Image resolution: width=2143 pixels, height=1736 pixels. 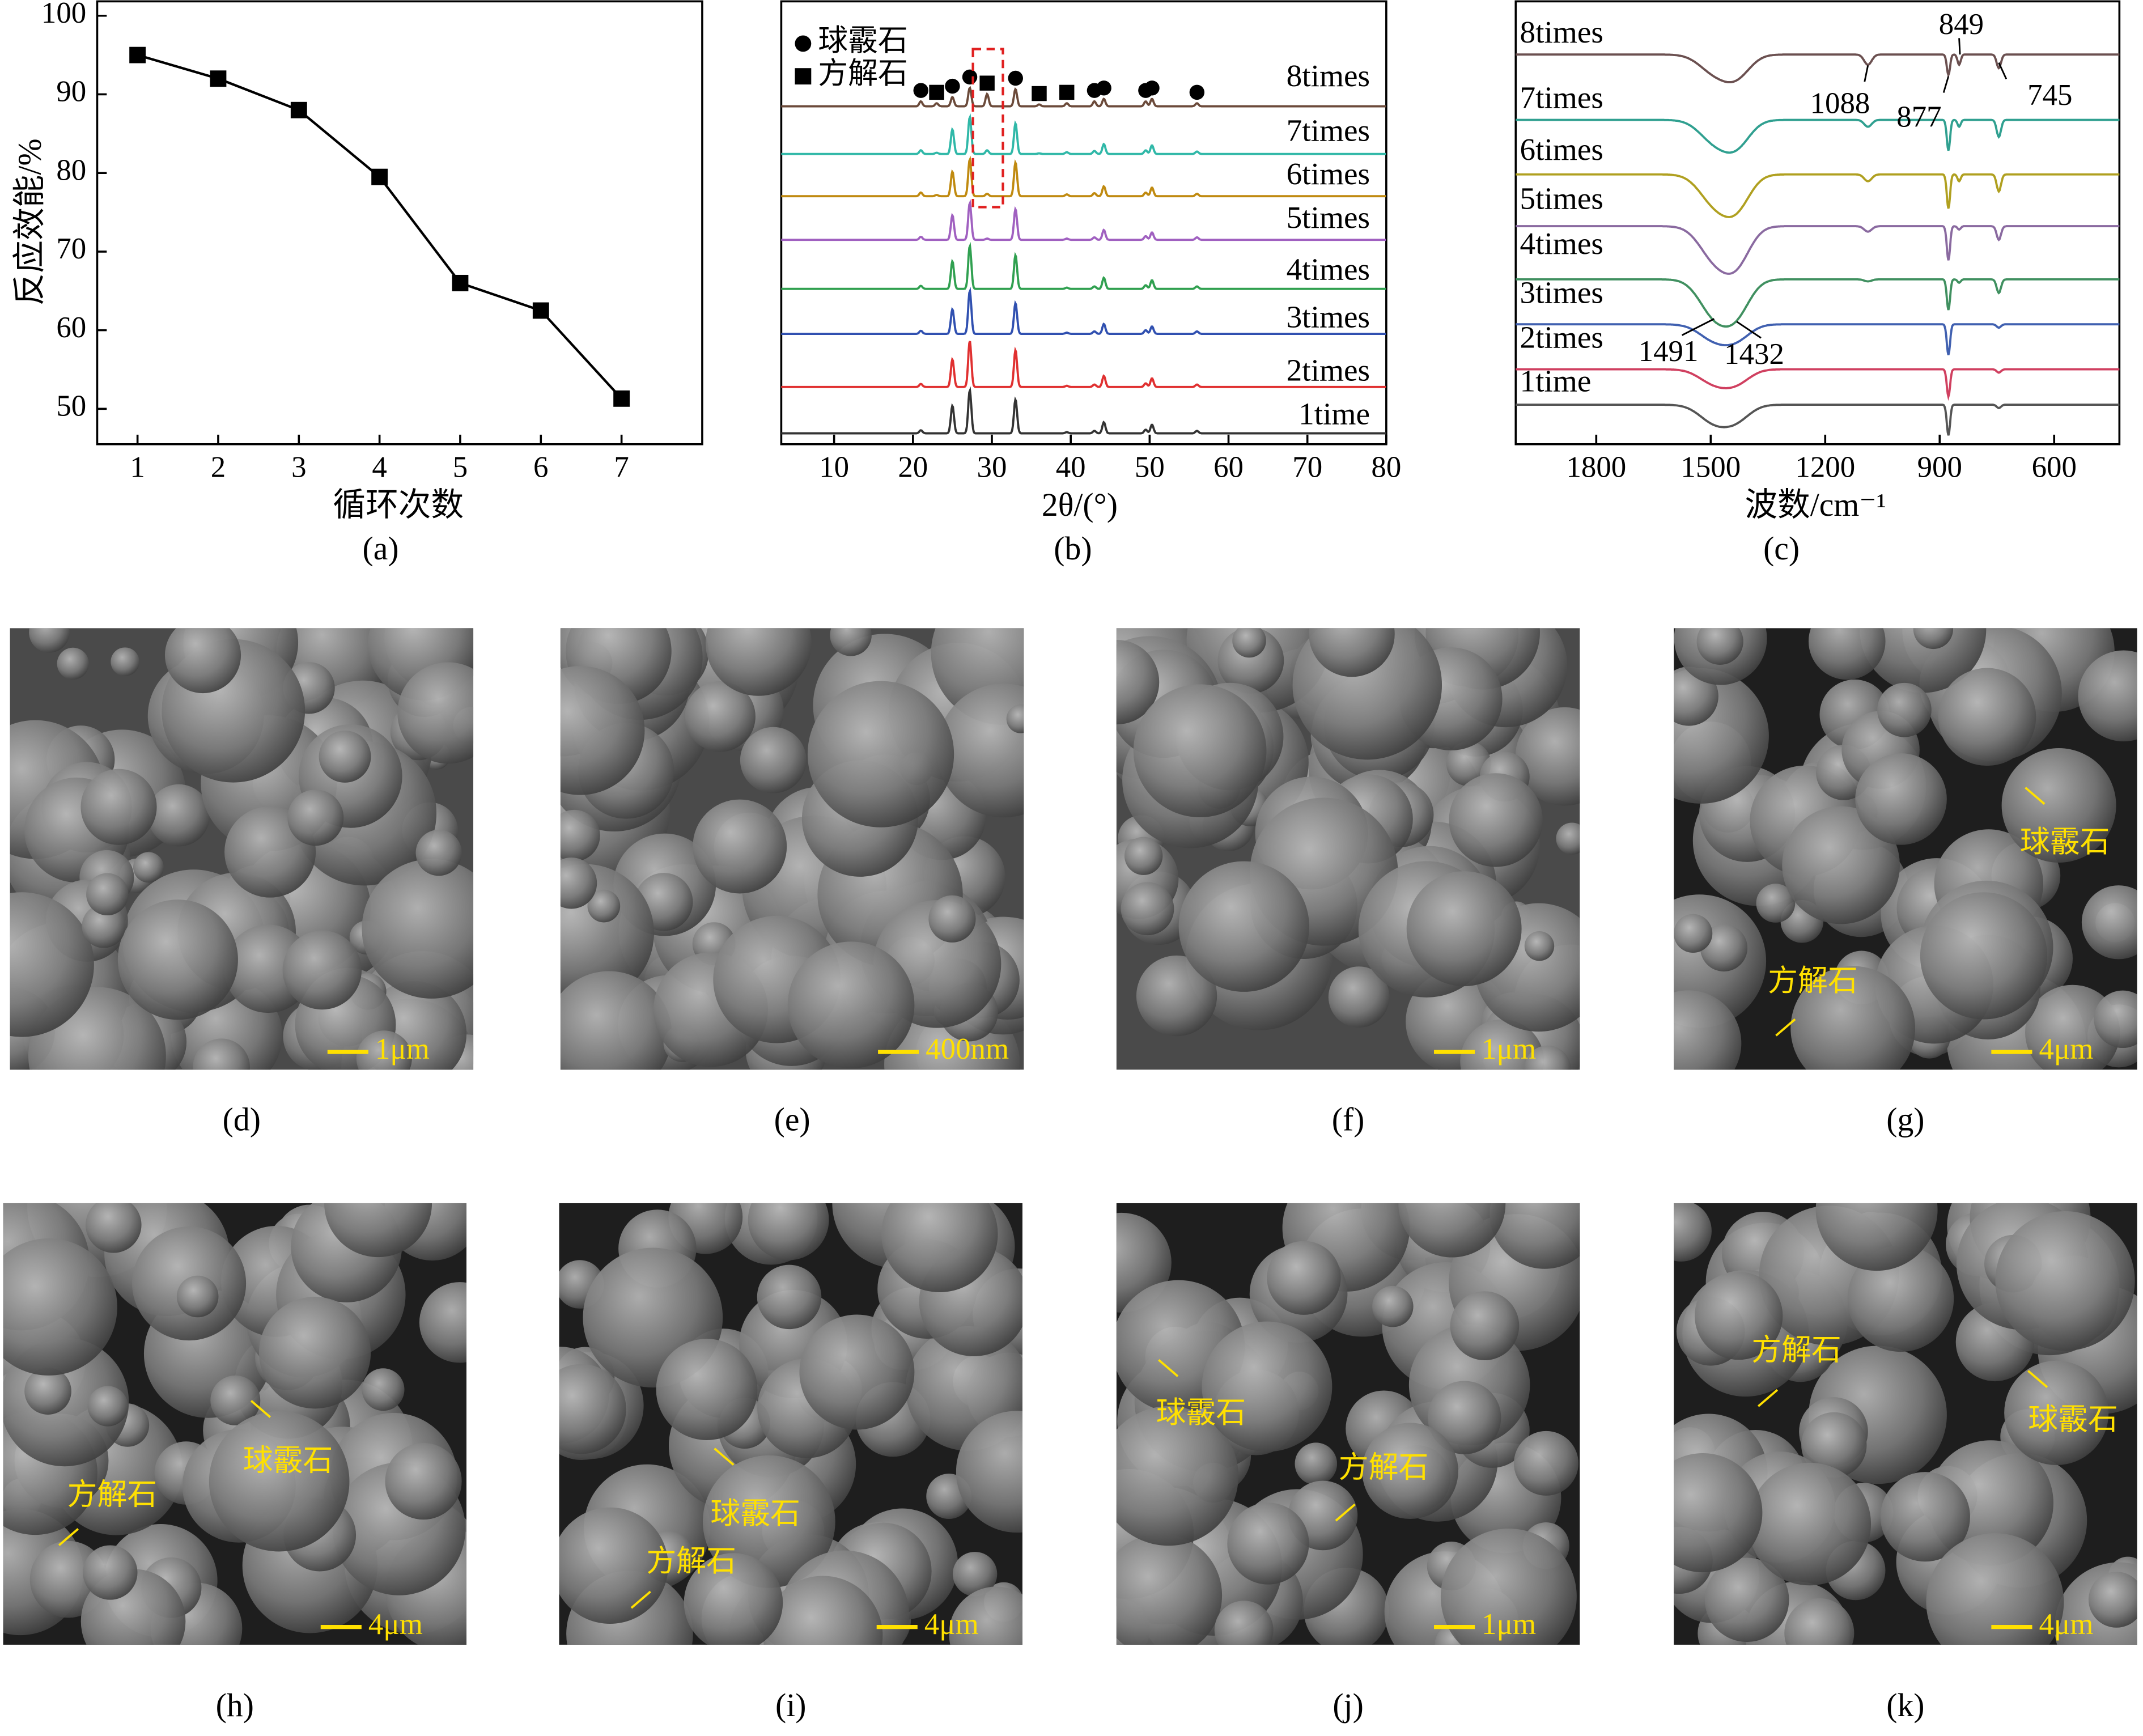 What do you see at coordinates (1348, 1119) in the screenshot?
I see `caption: (f)` at bounding box center [1348, 1119].